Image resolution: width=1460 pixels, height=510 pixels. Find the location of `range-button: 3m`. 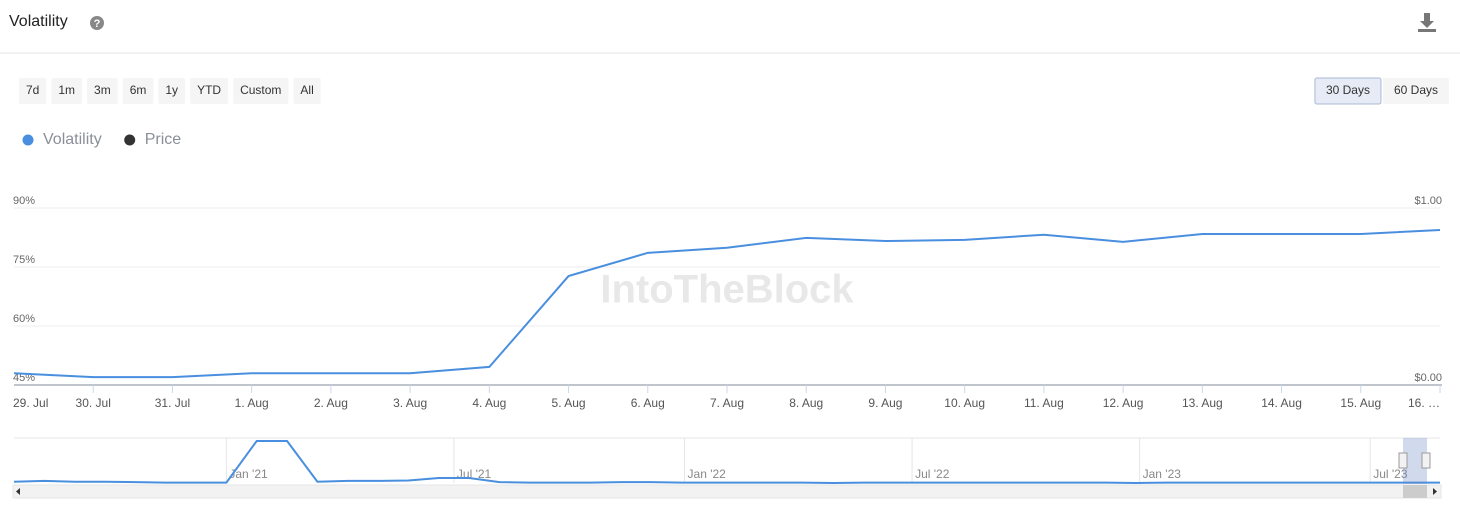

range-button: 3m is located at coordinates (102, 91).